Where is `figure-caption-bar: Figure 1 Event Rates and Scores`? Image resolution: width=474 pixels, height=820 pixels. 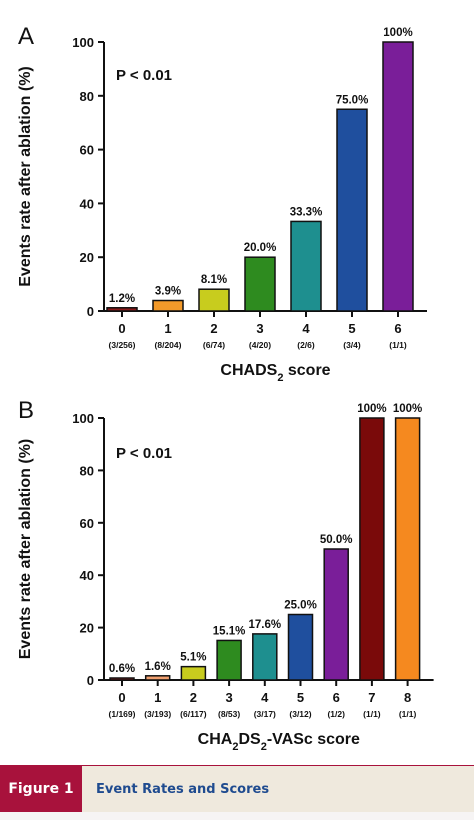 figure-caption-bar: Figure 1 Event Rates and Scores is located at coordinates (237, 789).